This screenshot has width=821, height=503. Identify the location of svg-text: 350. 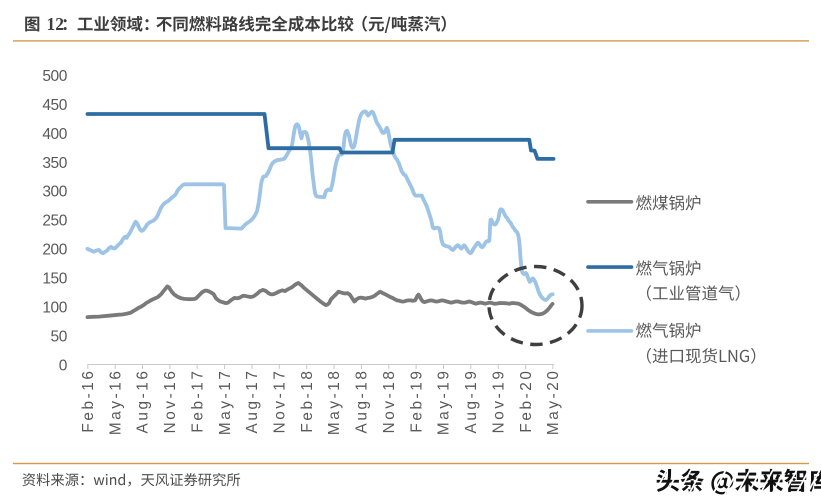
(54, 163).